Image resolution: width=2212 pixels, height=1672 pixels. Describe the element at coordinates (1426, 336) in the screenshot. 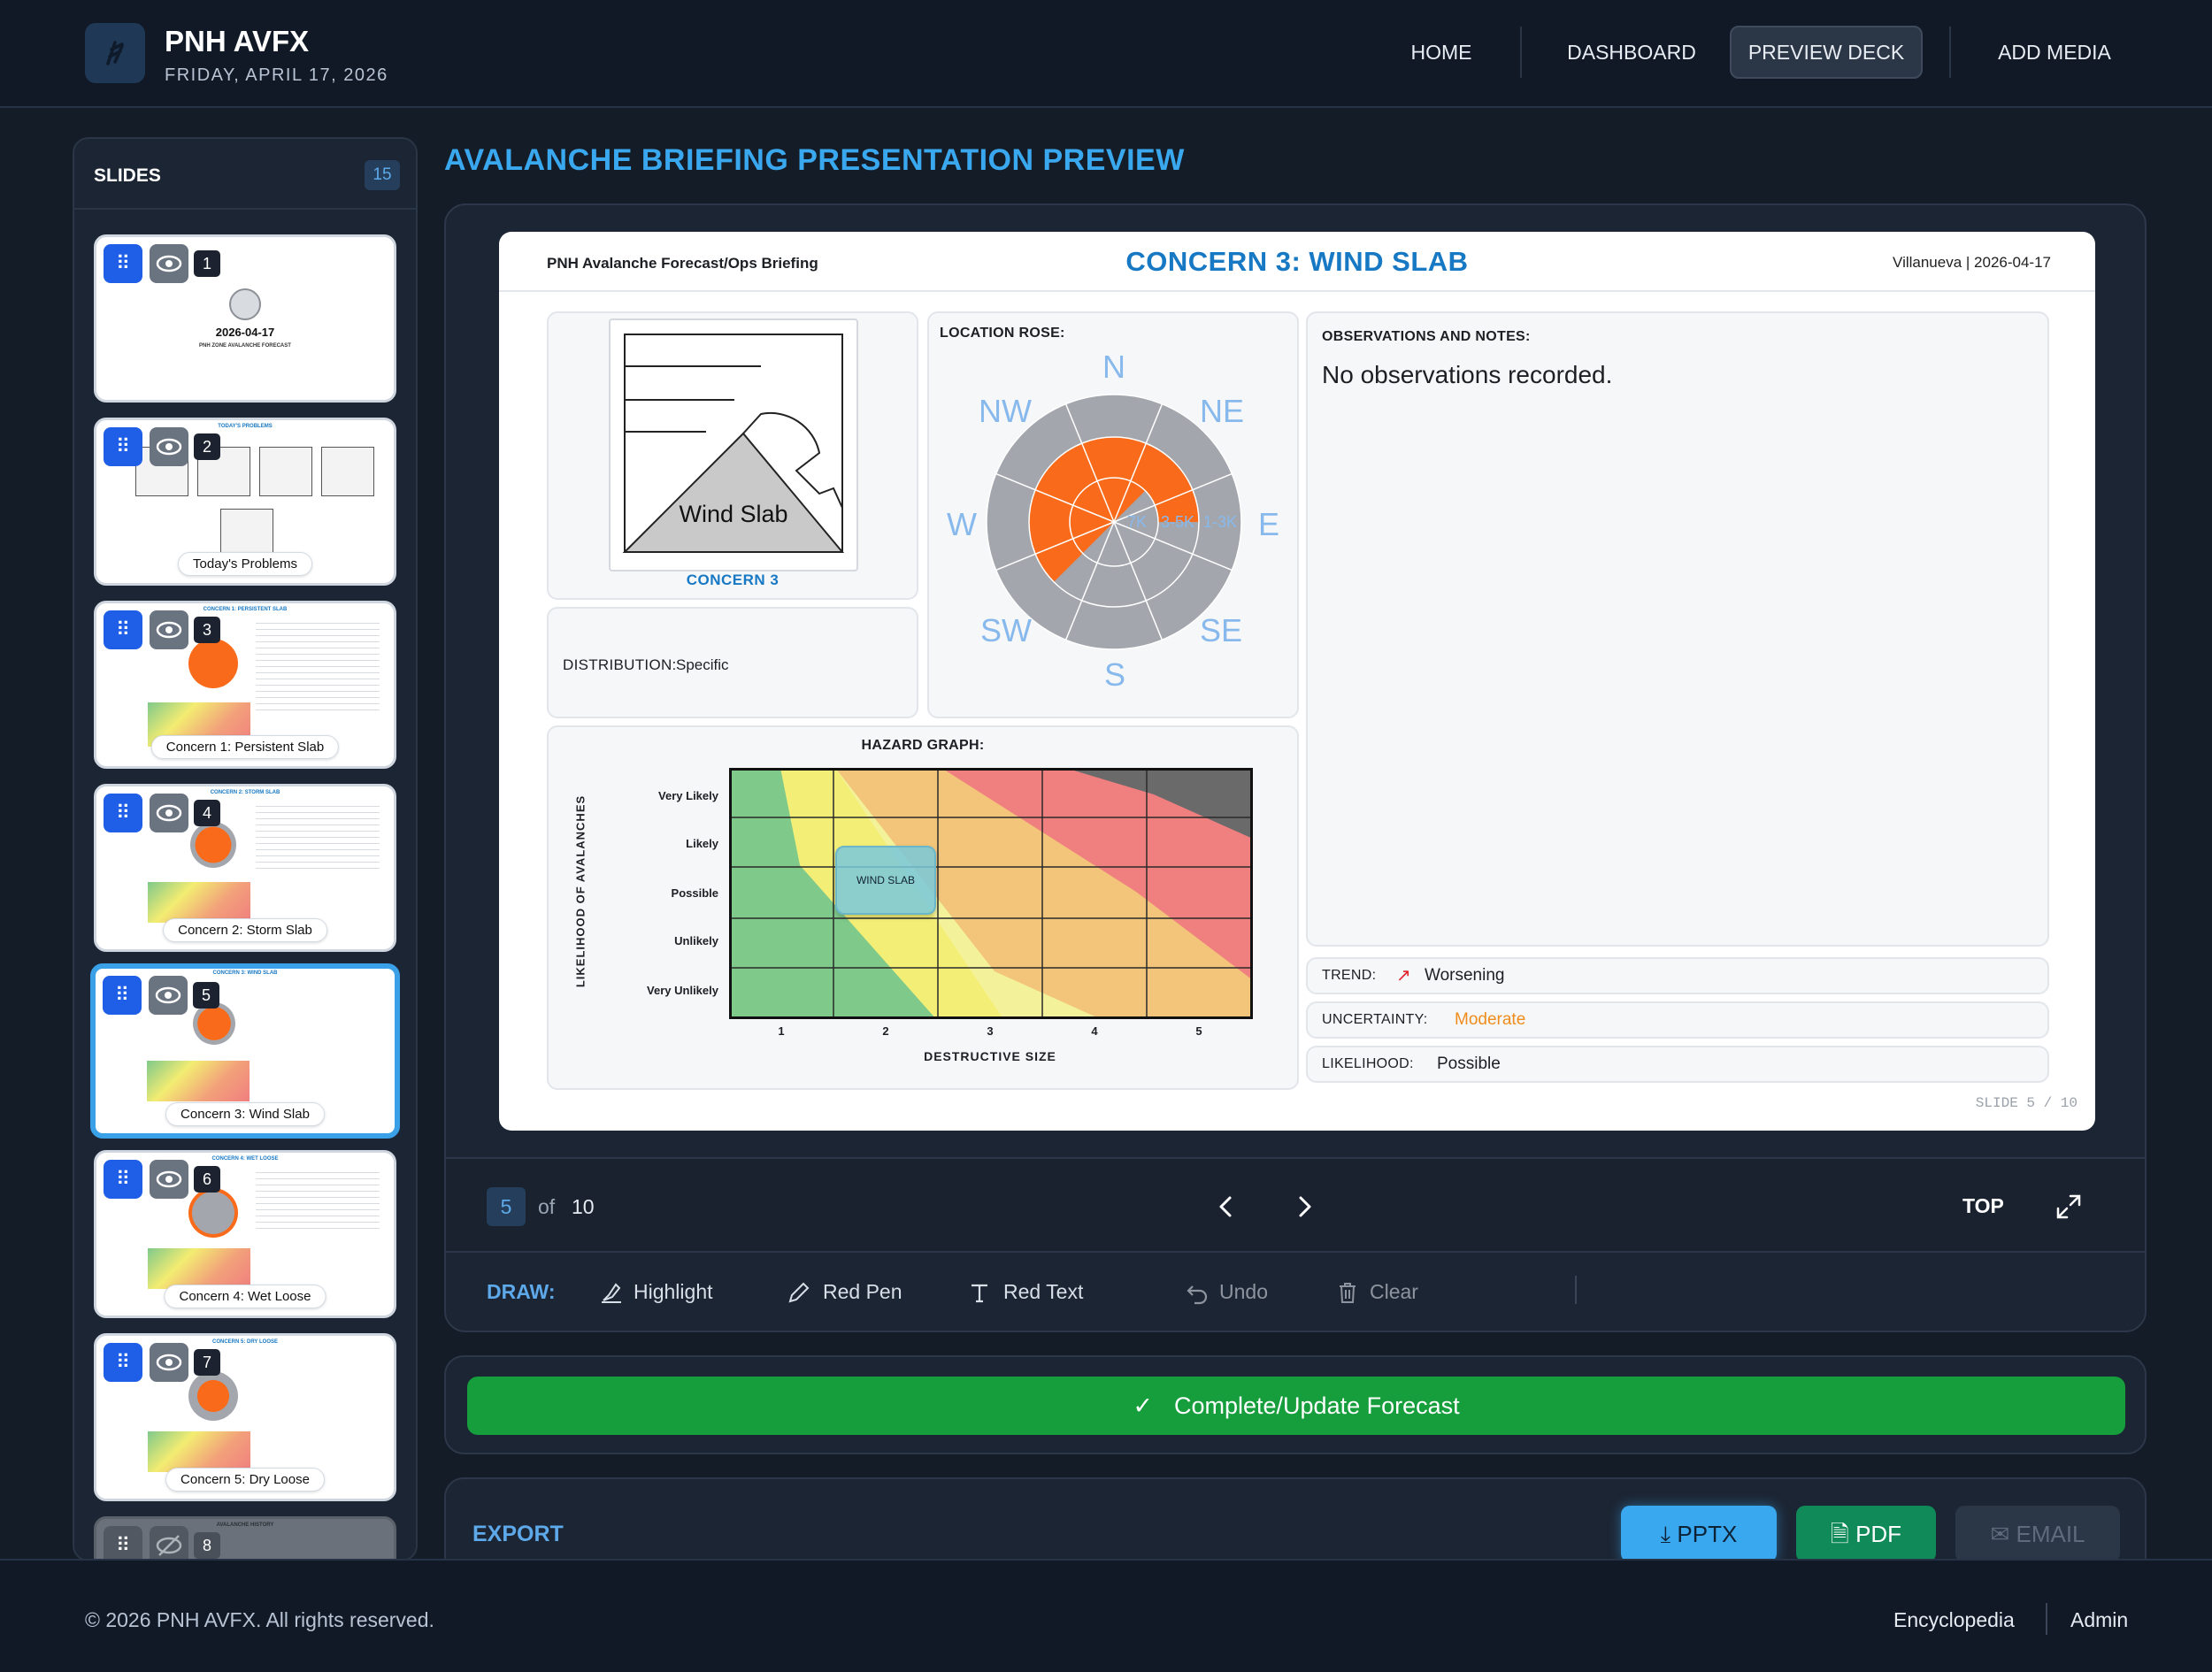

I see `observations-label: OBSERVATIONS AND NOTES:` at that location.